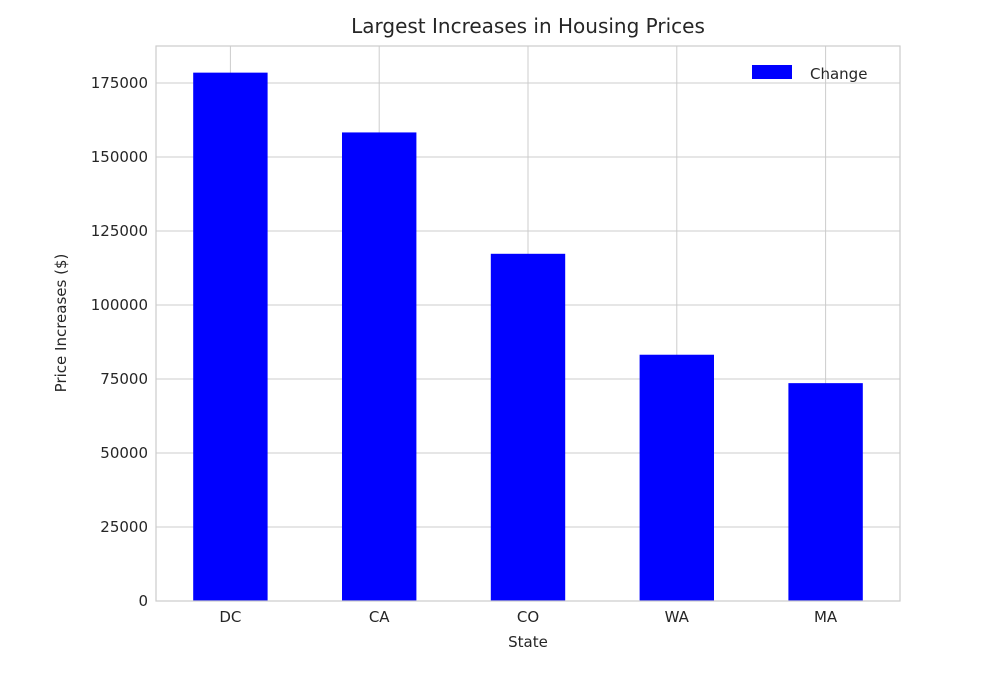 The height and width of the screenshot is (675, 997). I want to click on x-tick-label-dc: DC, so click(230, 617).